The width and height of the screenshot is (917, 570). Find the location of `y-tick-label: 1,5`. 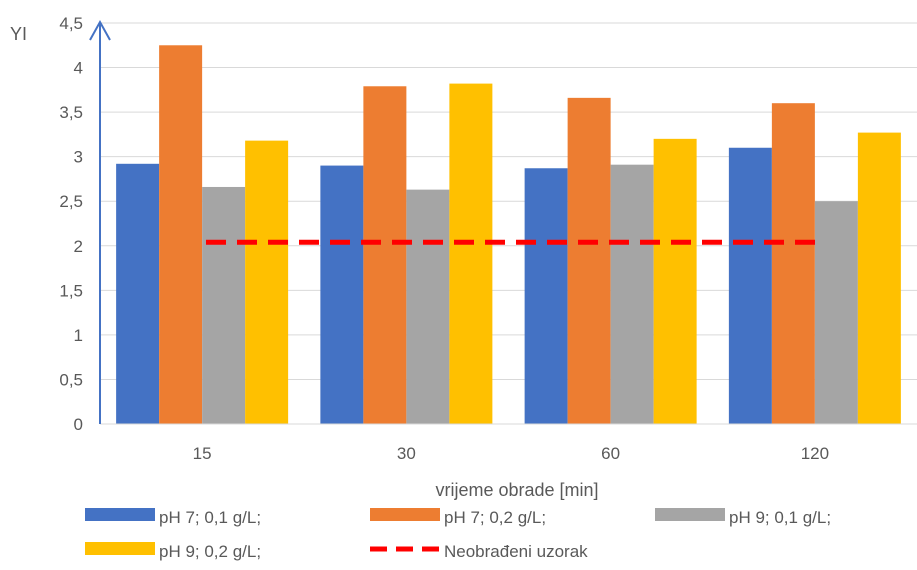

y-tick-label: 1,5 is located at coordinates (71, 290).